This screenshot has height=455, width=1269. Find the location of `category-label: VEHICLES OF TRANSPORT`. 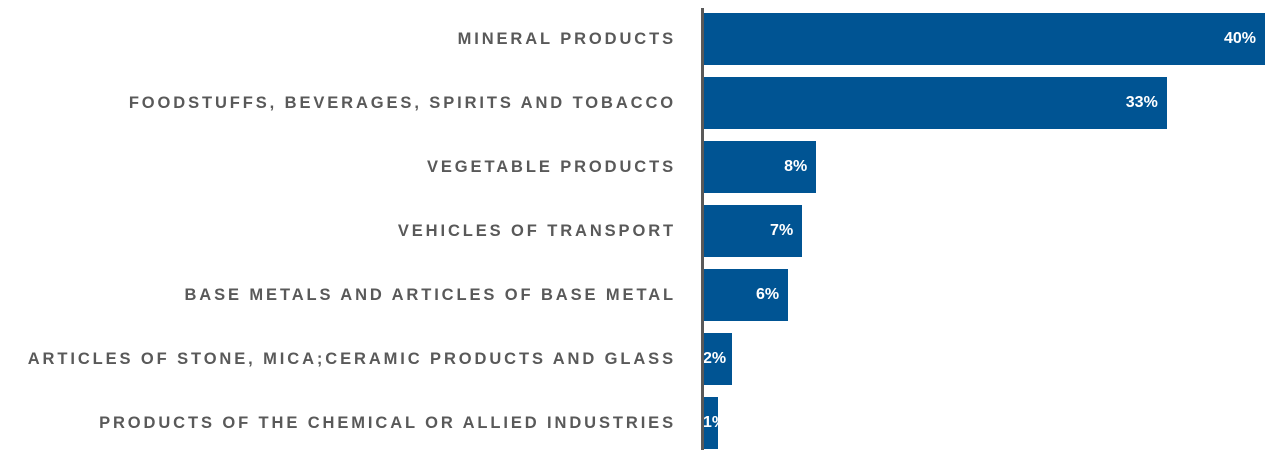

category-label: VEHICLES OF TRANSPORT is located at coordinates (536, 231).